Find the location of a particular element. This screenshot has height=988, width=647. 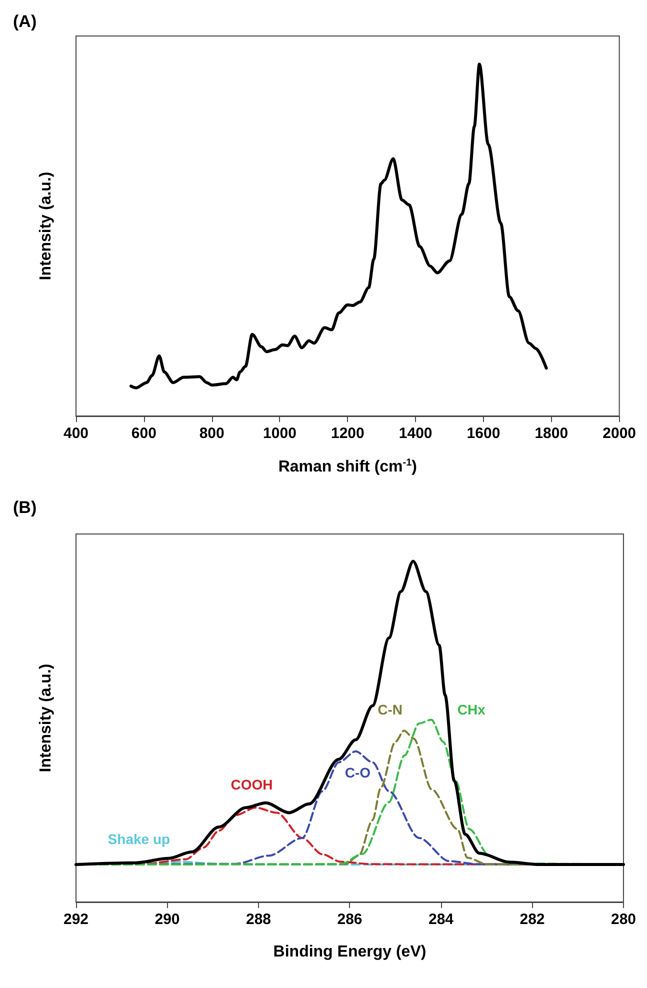

x-tick-label: 1600 is located at coordinates (483, 433).